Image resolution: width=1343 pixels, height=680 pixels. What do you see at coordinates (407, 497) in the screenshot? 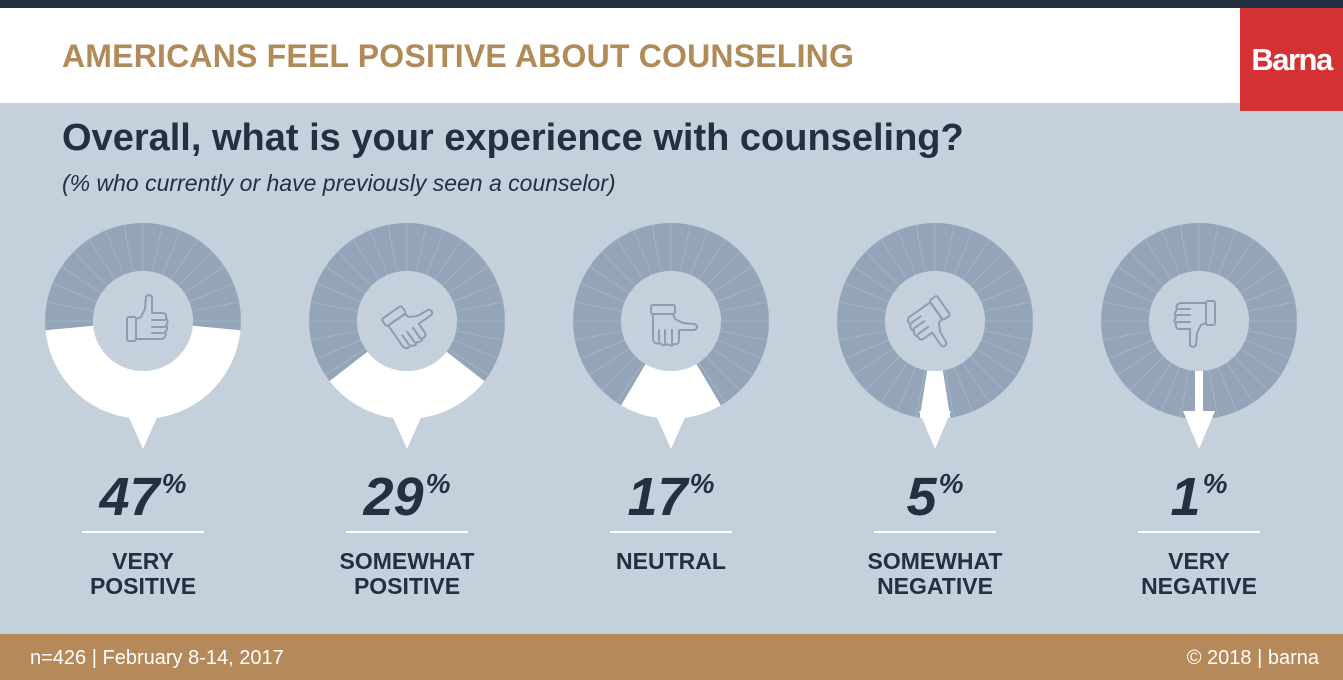
I see `value-label: 29%` at bounding box center [407, 497].